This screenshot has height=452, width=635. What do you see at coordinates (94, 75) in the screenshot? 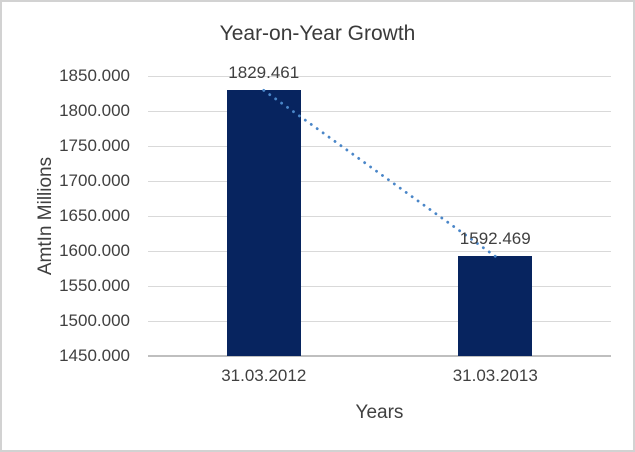
I see `y-tick-label: 1850.000` at bounding box center [94, 75].